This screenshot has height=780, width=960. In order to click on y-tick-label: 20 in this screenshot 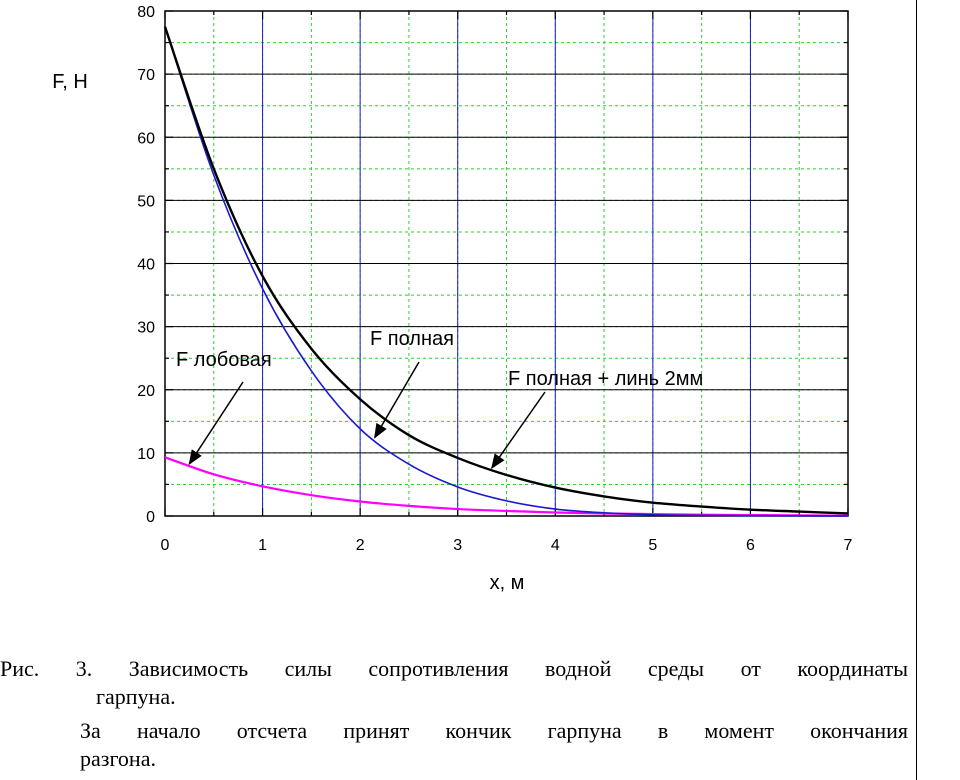, I will do `click(146, 391)`.